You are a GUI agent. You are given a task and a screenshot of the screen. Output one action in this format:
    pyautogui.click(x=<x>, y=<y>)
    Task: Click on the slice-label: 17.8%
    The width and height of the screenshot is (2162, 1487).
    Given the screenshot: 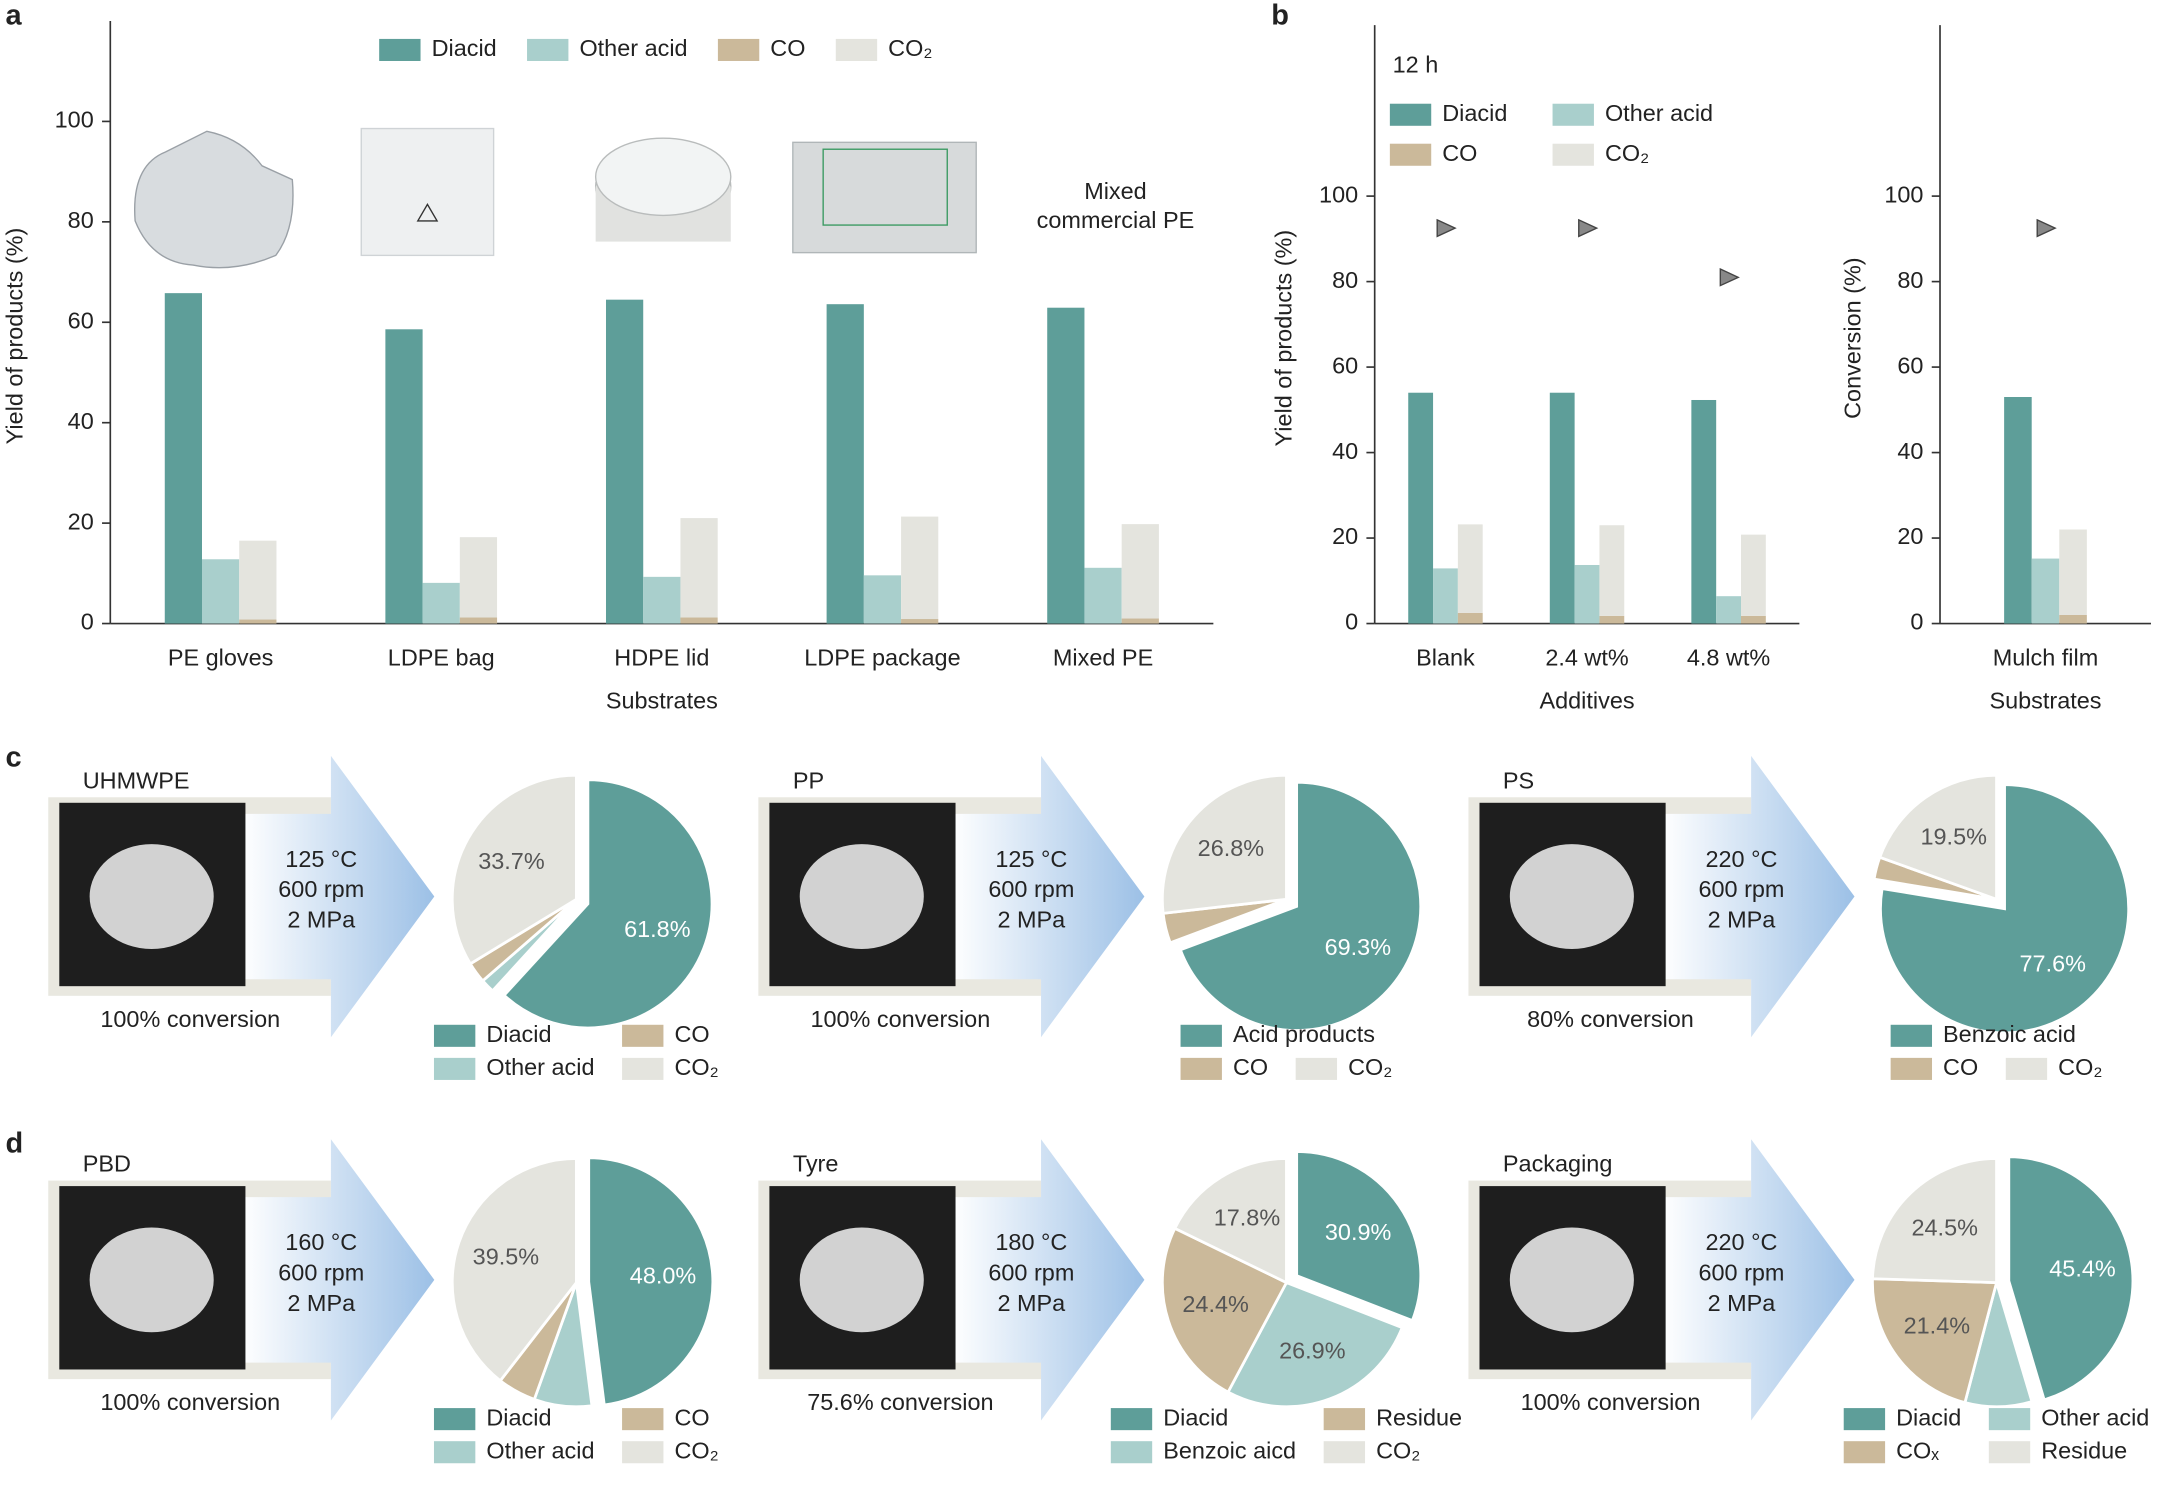 What is the action you would take?
    pyautogui.click(x=1247, y=1218)
    